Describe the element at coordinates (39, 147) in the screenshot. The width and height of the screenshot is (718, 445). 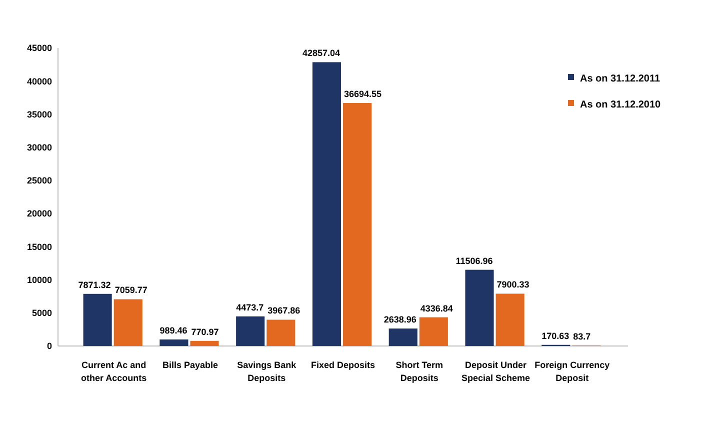
I see `y-tick-label: 30000` at that location.